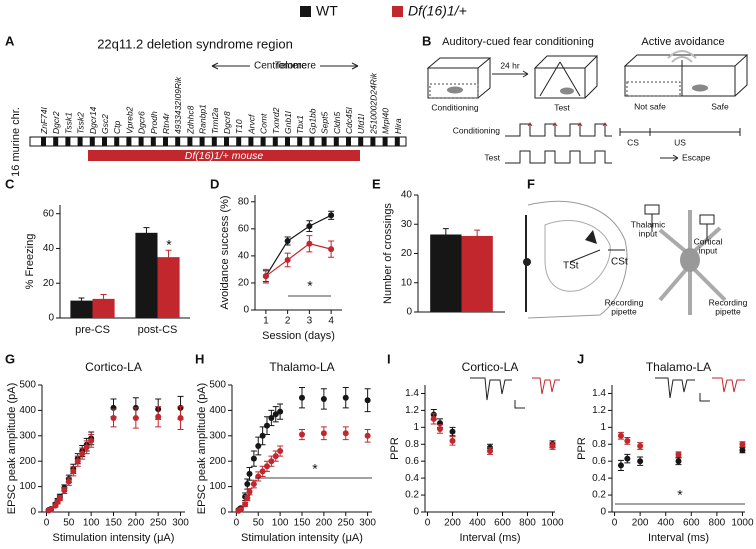  What do you see at coordinates (527, 523) in the screenshot?
I see `x-tick-label: 800` at bounding box center [527, 523].